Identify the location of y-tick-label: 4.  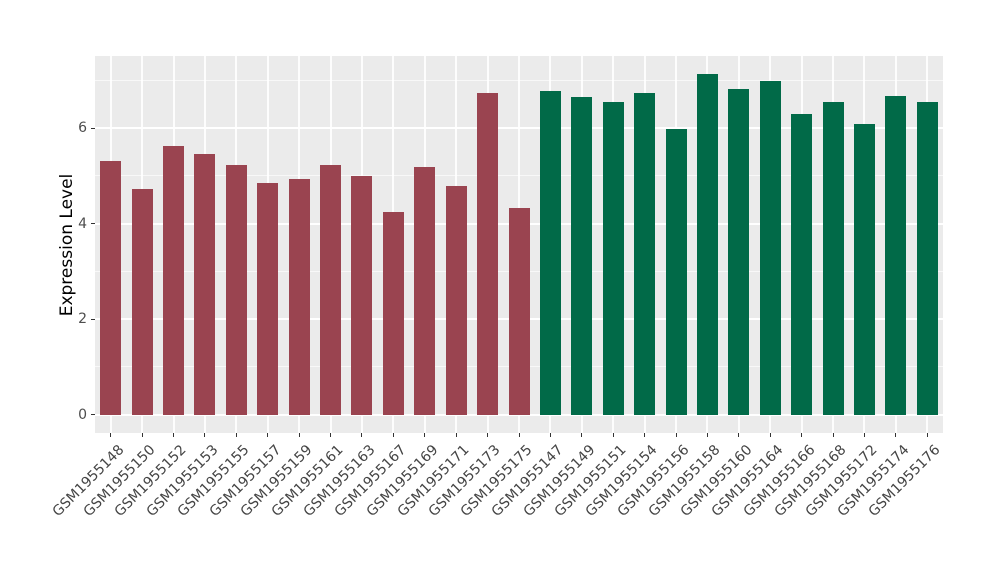
(82, 223).